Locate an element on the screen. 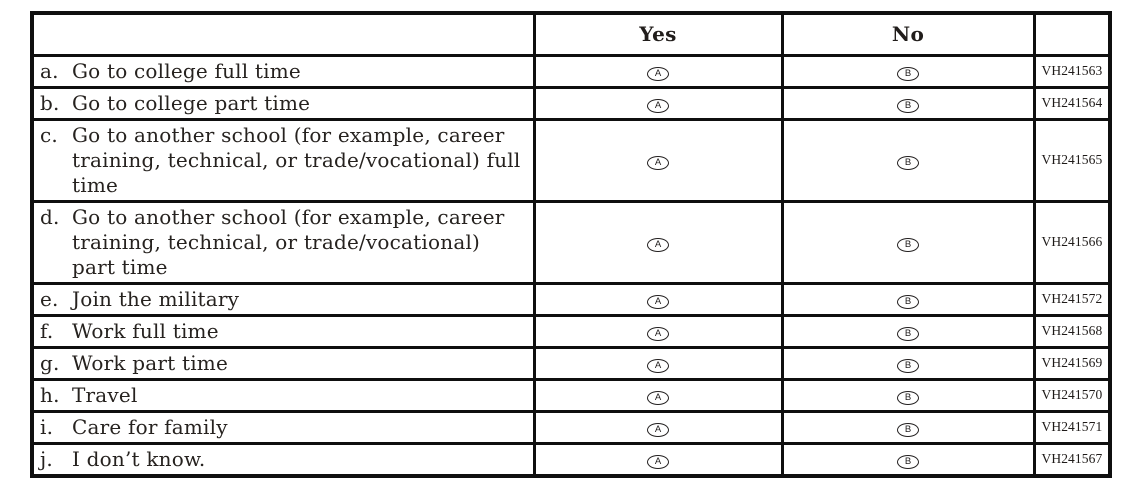 This screenshot has width=1129, height=499. row-letter: e. is located at coordinates (49, 298).